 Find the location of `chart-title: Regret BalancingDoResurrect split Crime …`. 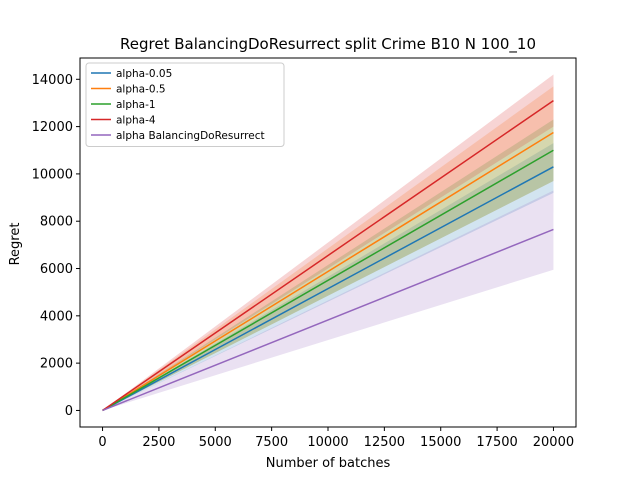

chart-title: Regret BalancingDoResurrect split Crime … is located at coordinates (328, 44).